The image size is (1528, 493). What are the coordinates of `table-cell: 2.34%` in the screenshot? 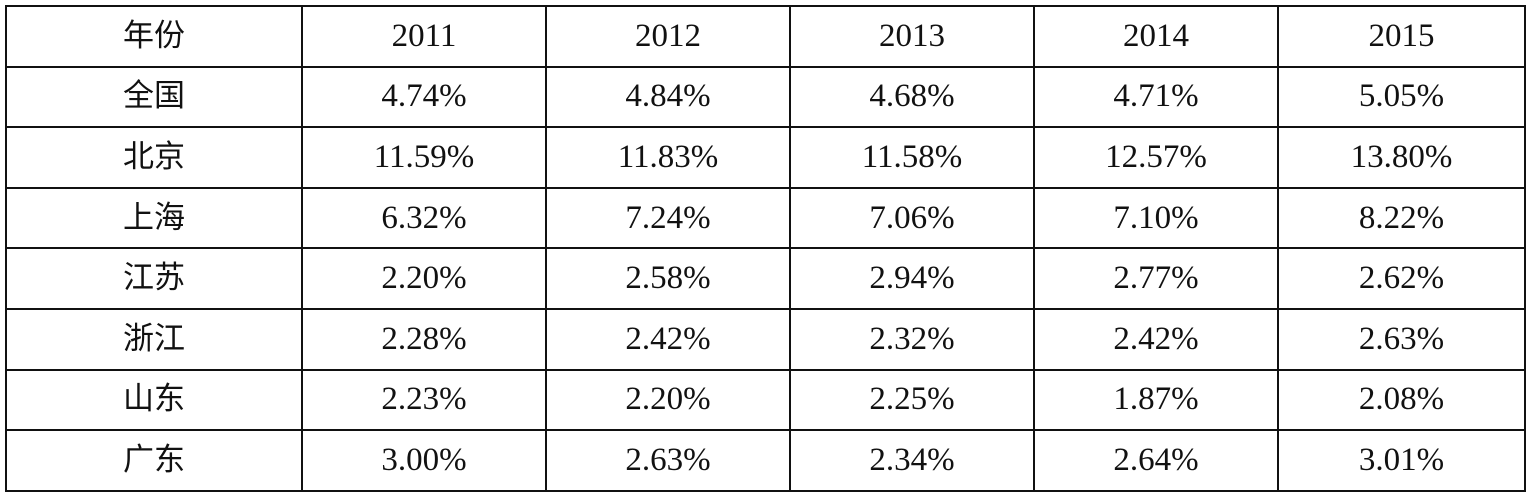 It's located at (912, 460).